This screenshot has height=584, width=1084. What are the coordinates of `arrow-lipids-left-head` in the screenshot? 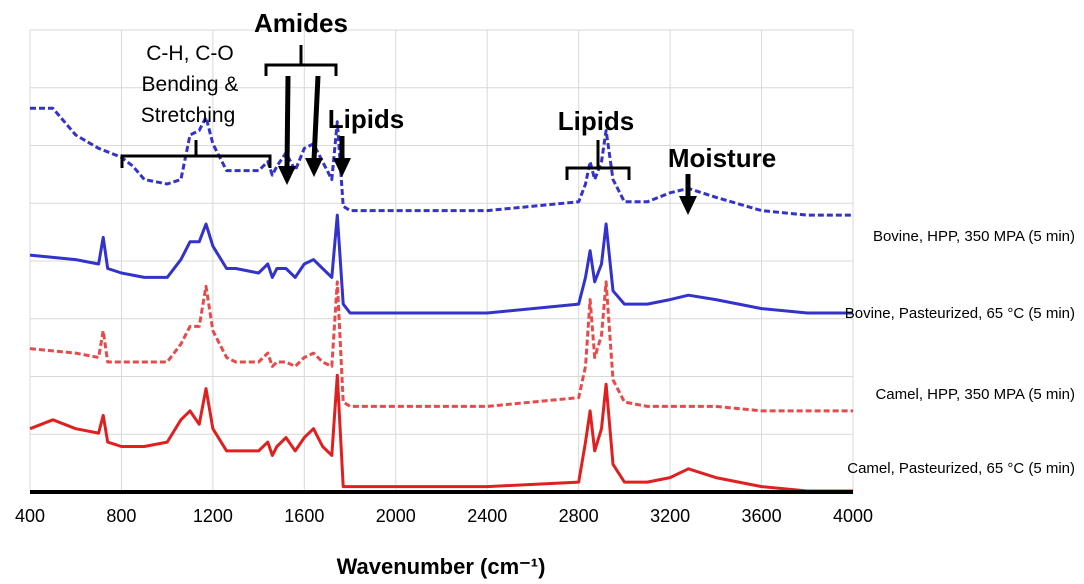 It's located at (342, 167).